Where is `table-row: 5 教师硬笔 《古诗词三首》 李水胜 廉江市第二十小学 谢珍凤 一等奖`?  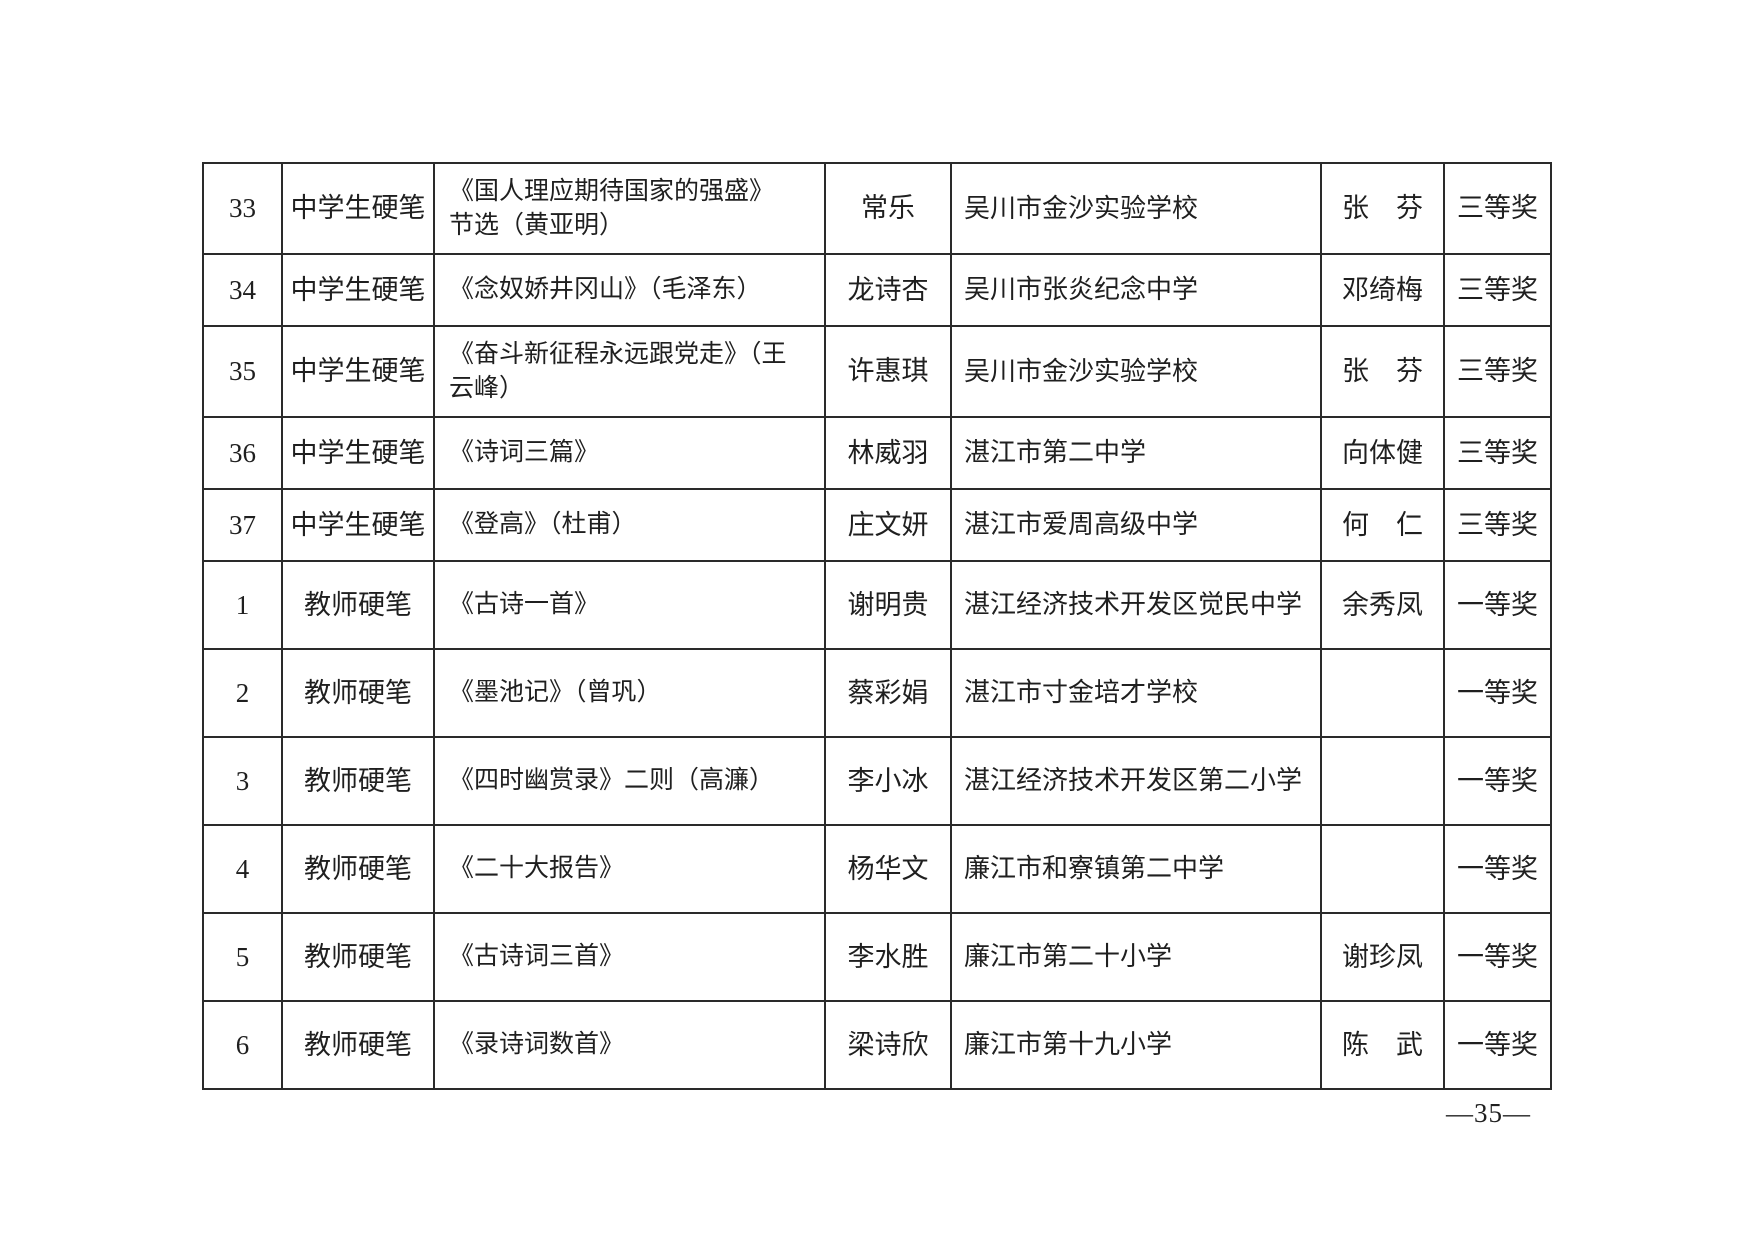 table-row: 5 教师硬笔 《古诗词三首》 李水胜 廉江市第二十小学 谢珍凤 一等奖 is located at coordinates (877, 957).